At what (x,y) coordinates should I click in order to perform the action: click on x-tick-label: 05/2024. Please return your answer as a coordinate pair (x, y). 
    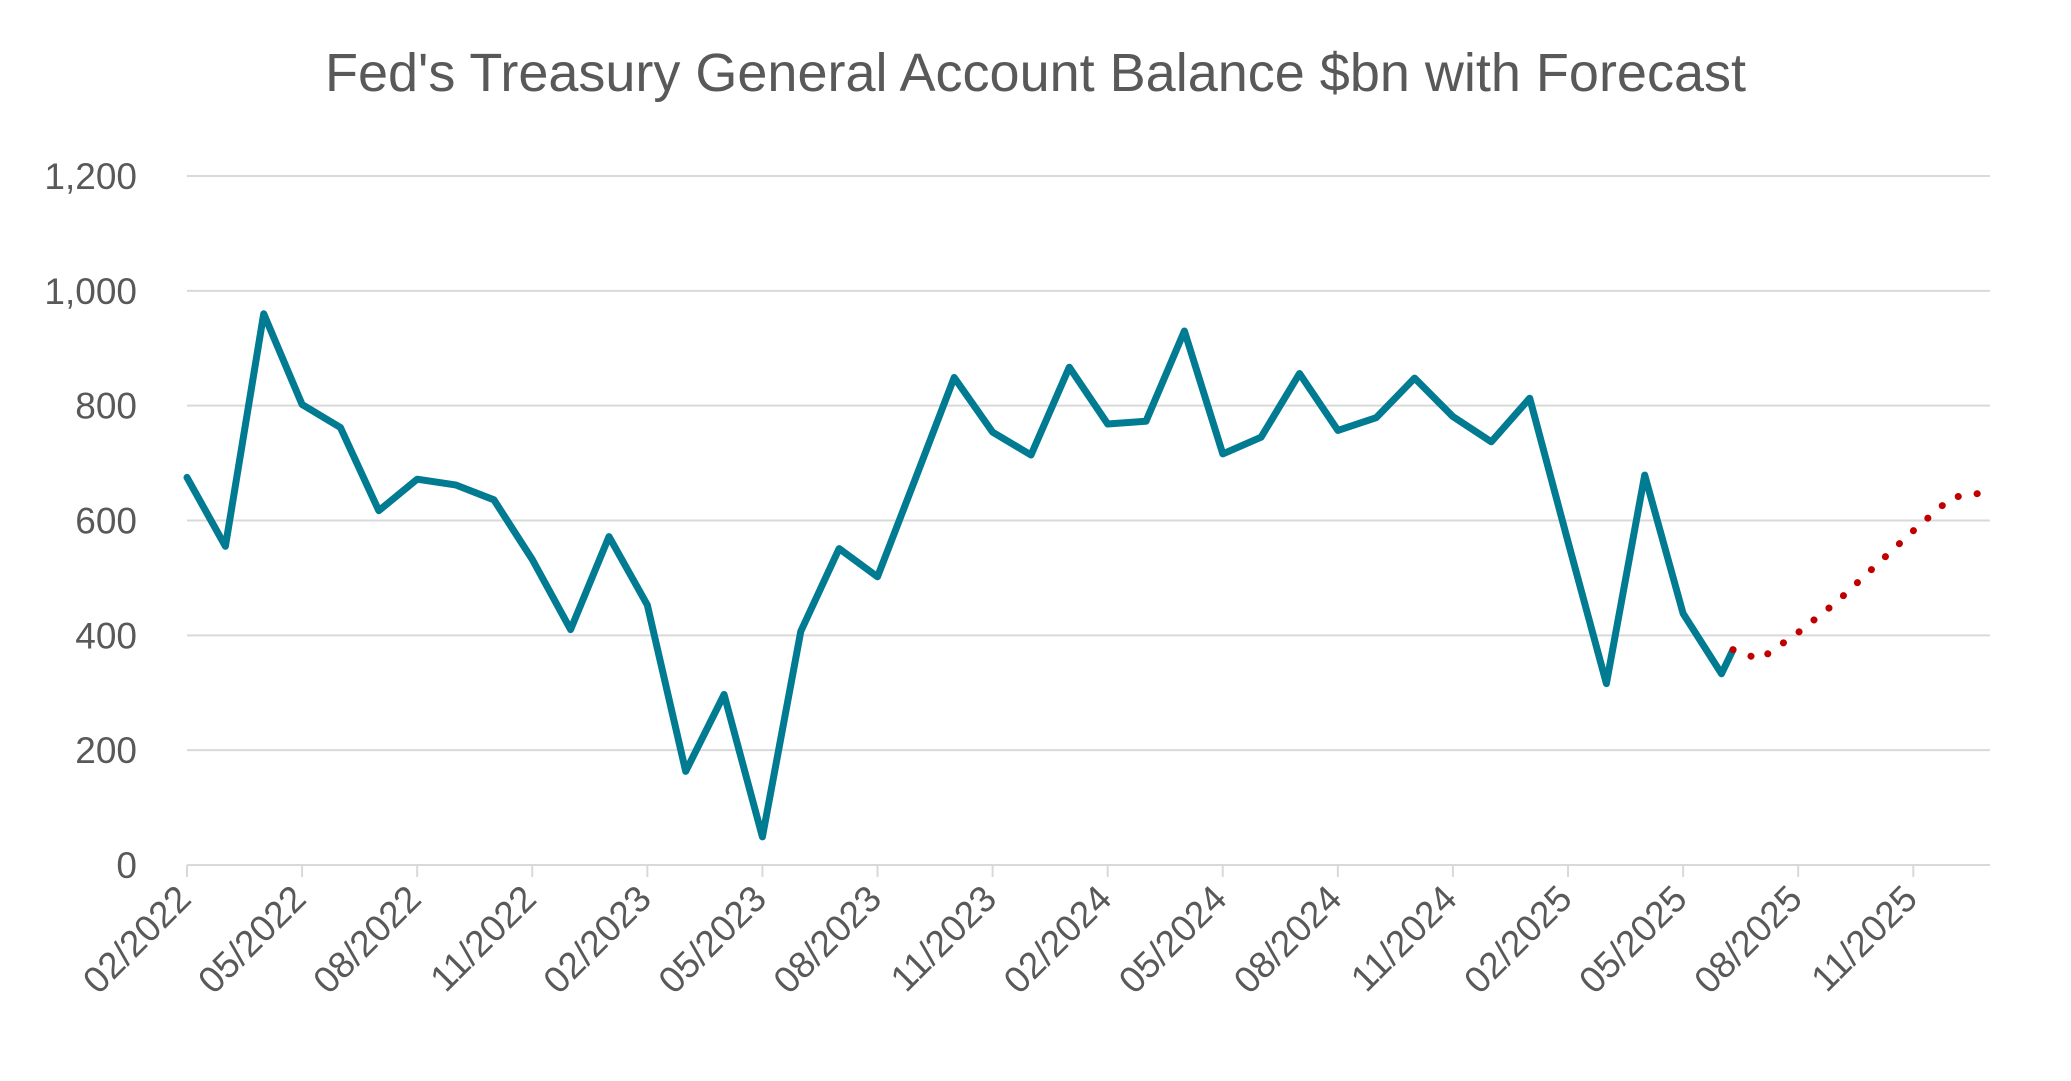
    Looking at the image, I should click on (1173, 940).